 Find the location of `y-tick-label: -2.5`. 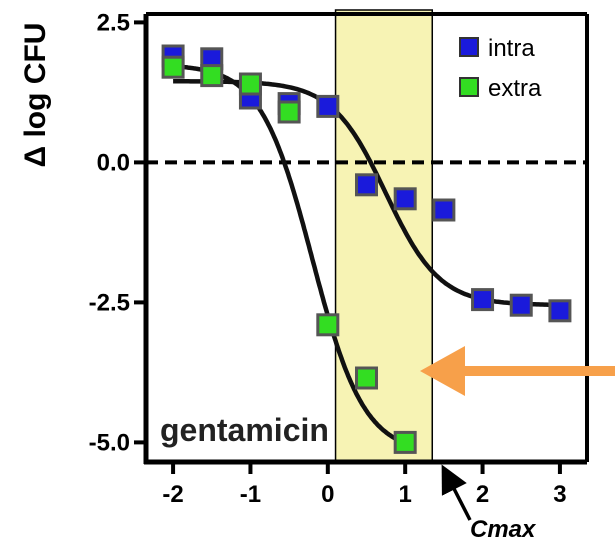

y-tick-label: -2.5 is located at coordinates (109, 302).